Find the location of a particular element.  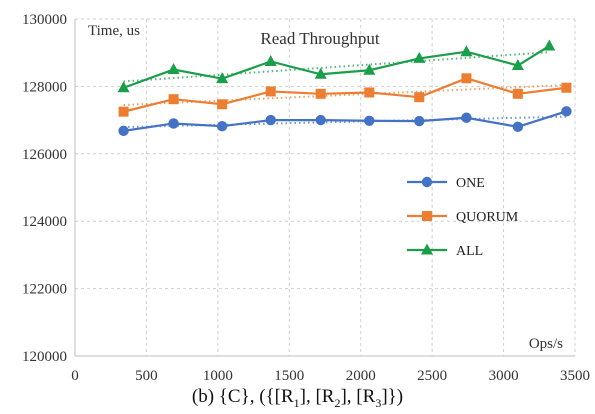

trendline-quorum is located at coordinates (345, 95).